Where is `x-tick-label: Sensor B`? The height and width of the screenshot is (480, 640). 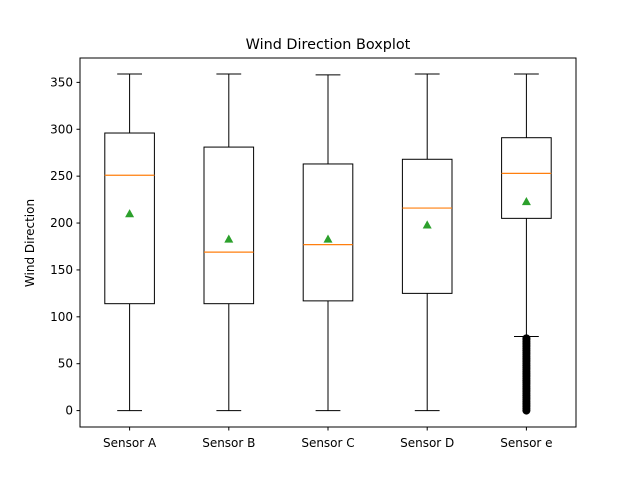
x-tick-label: Sensor B is located at coordinates (228, 443).